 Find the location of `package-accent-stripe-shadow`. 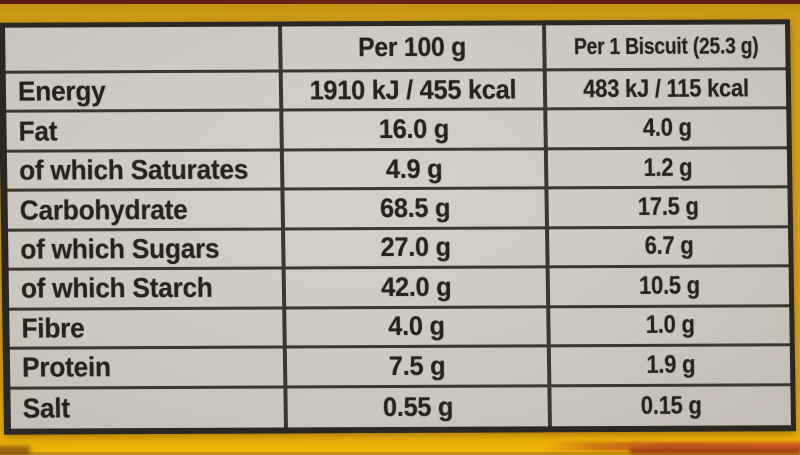

package-accent-stripe-shadow is located at coordinates (715, 451).